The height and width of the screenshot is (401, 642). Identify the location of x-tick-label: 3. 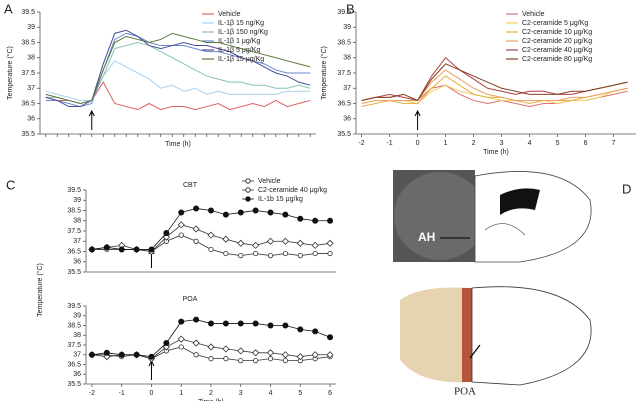
(241, 393).